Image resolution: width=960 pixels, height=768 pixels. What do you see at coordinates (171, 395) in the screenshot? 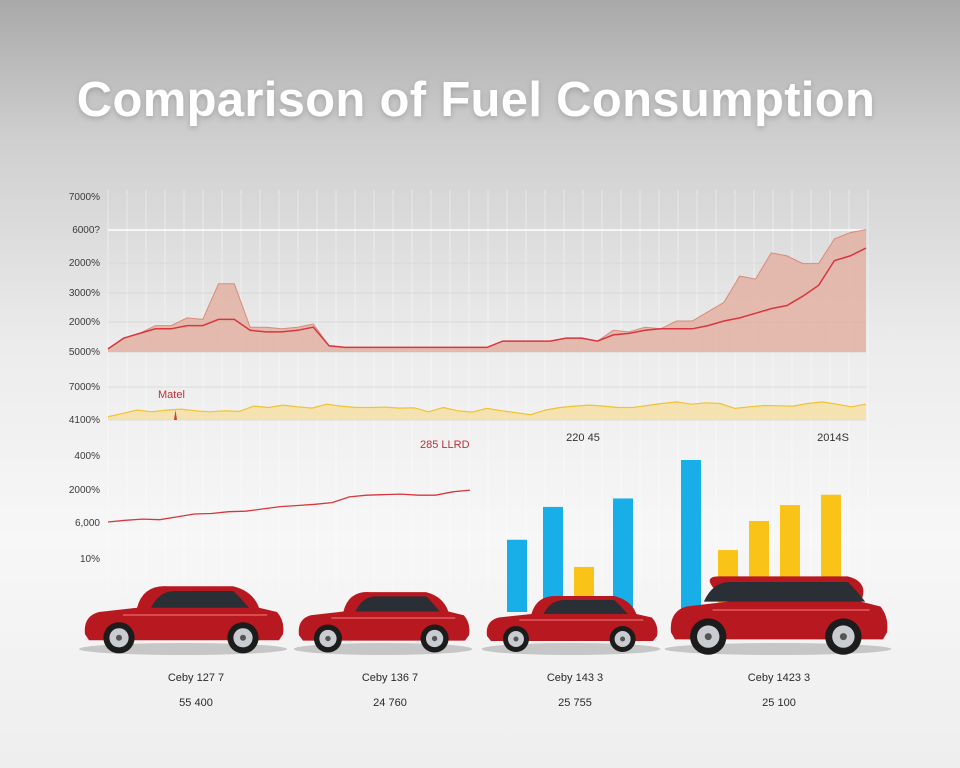
I see `annotation-label: Matel` at bounding box center [171, 395].